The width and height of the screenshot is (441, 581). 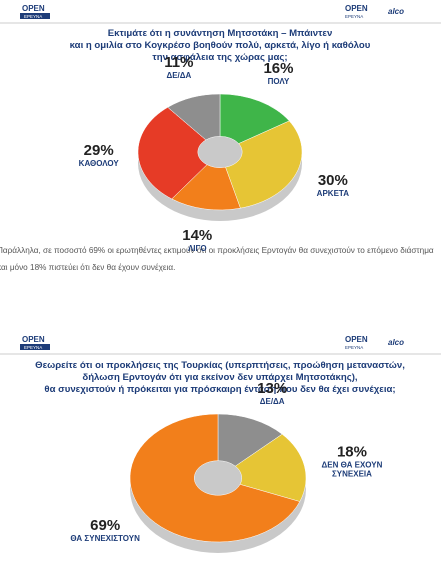 What do you see at coordinates (98, 150) in the screenshot?
I see `value-label: 29%` at bounding box center [98, 150].